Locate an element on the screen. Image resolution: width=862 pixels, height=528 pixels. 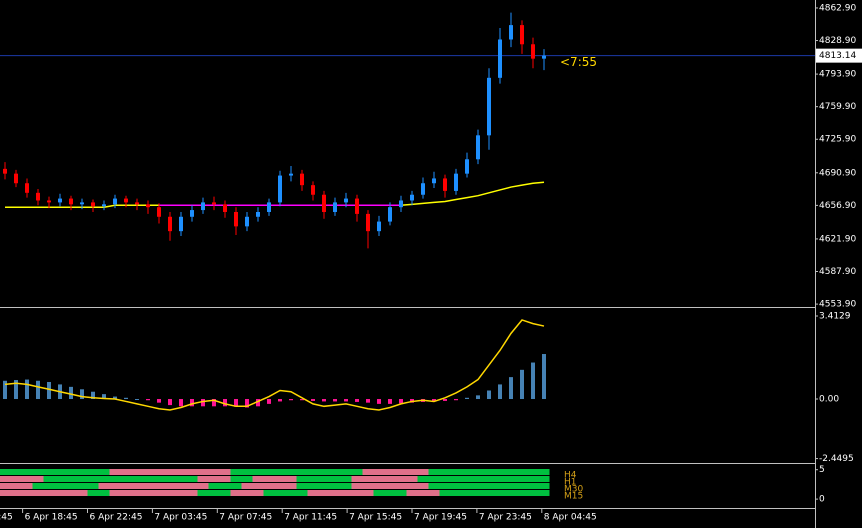
y-tick-label: 4656.90 is located at coordinates (837, 206).